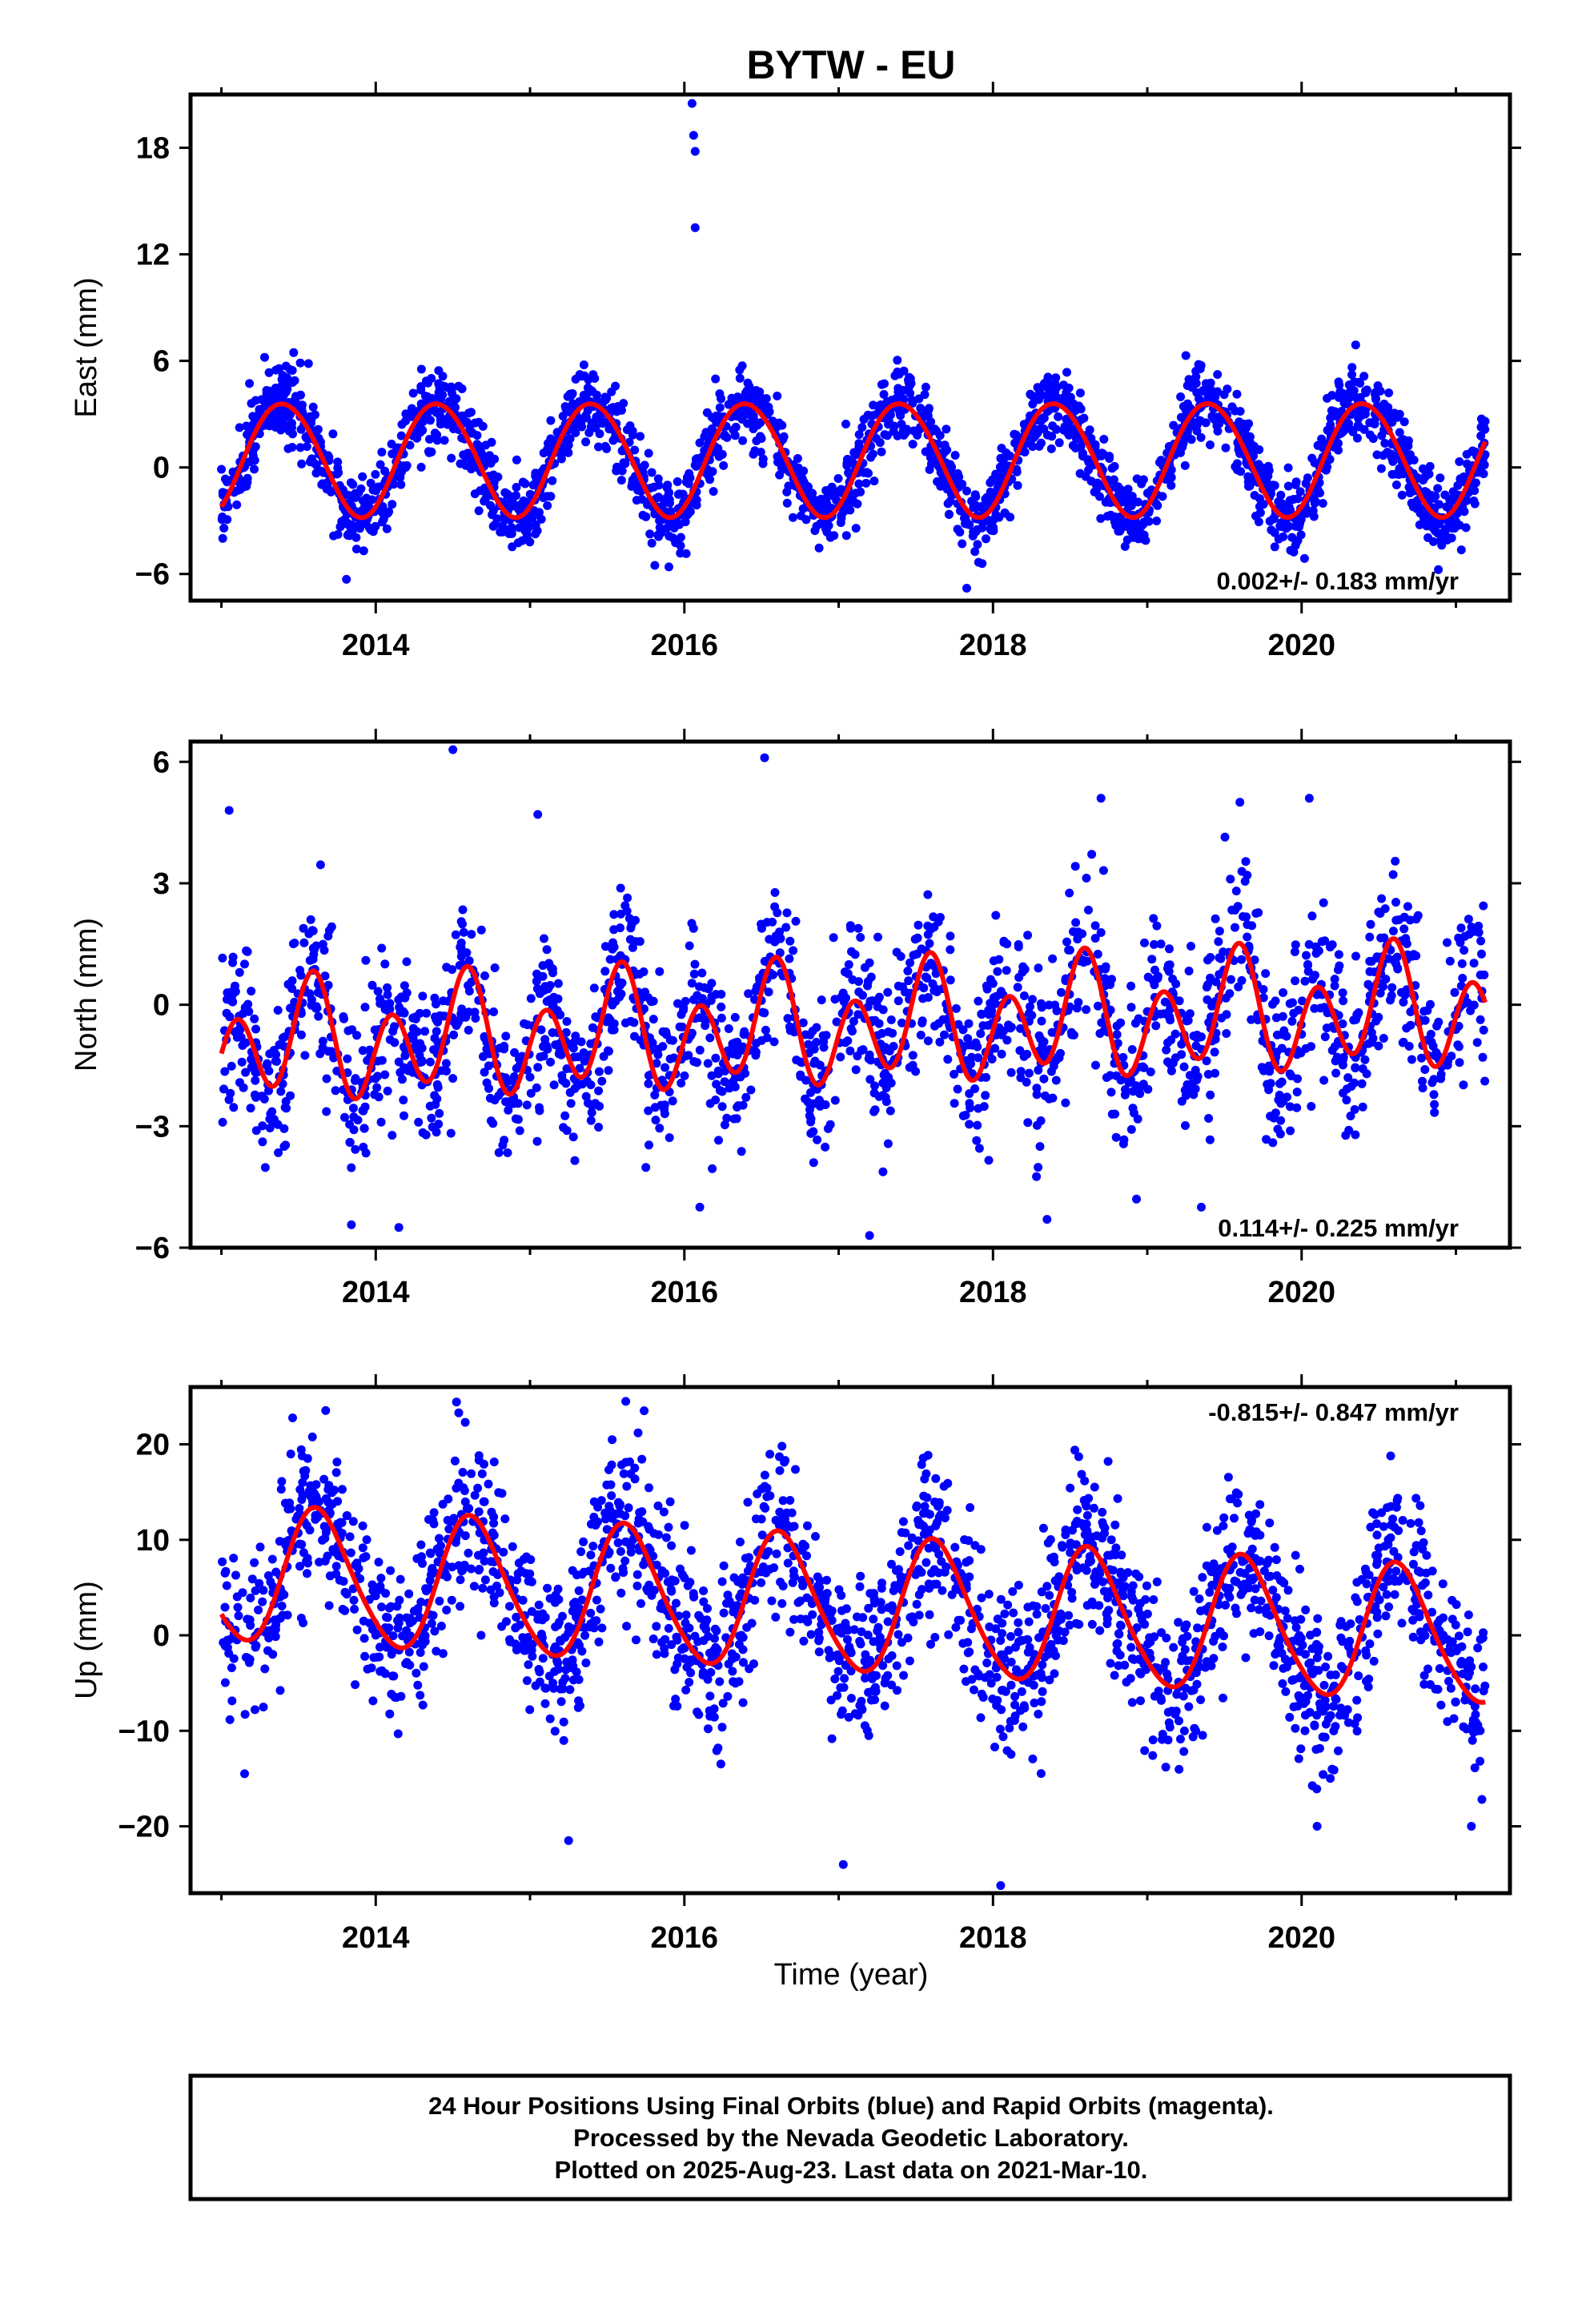  I want to click on x-tick-label: 2018, so click(993, 1292).